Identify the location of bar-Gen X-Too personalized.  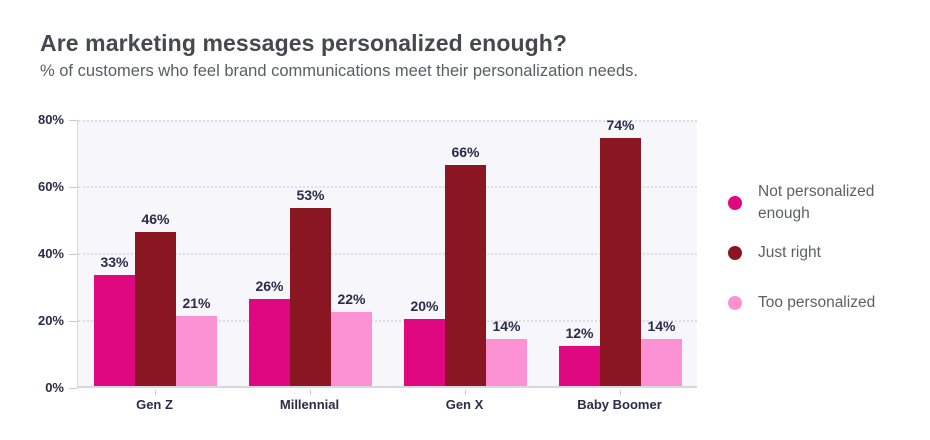
(506, 362).